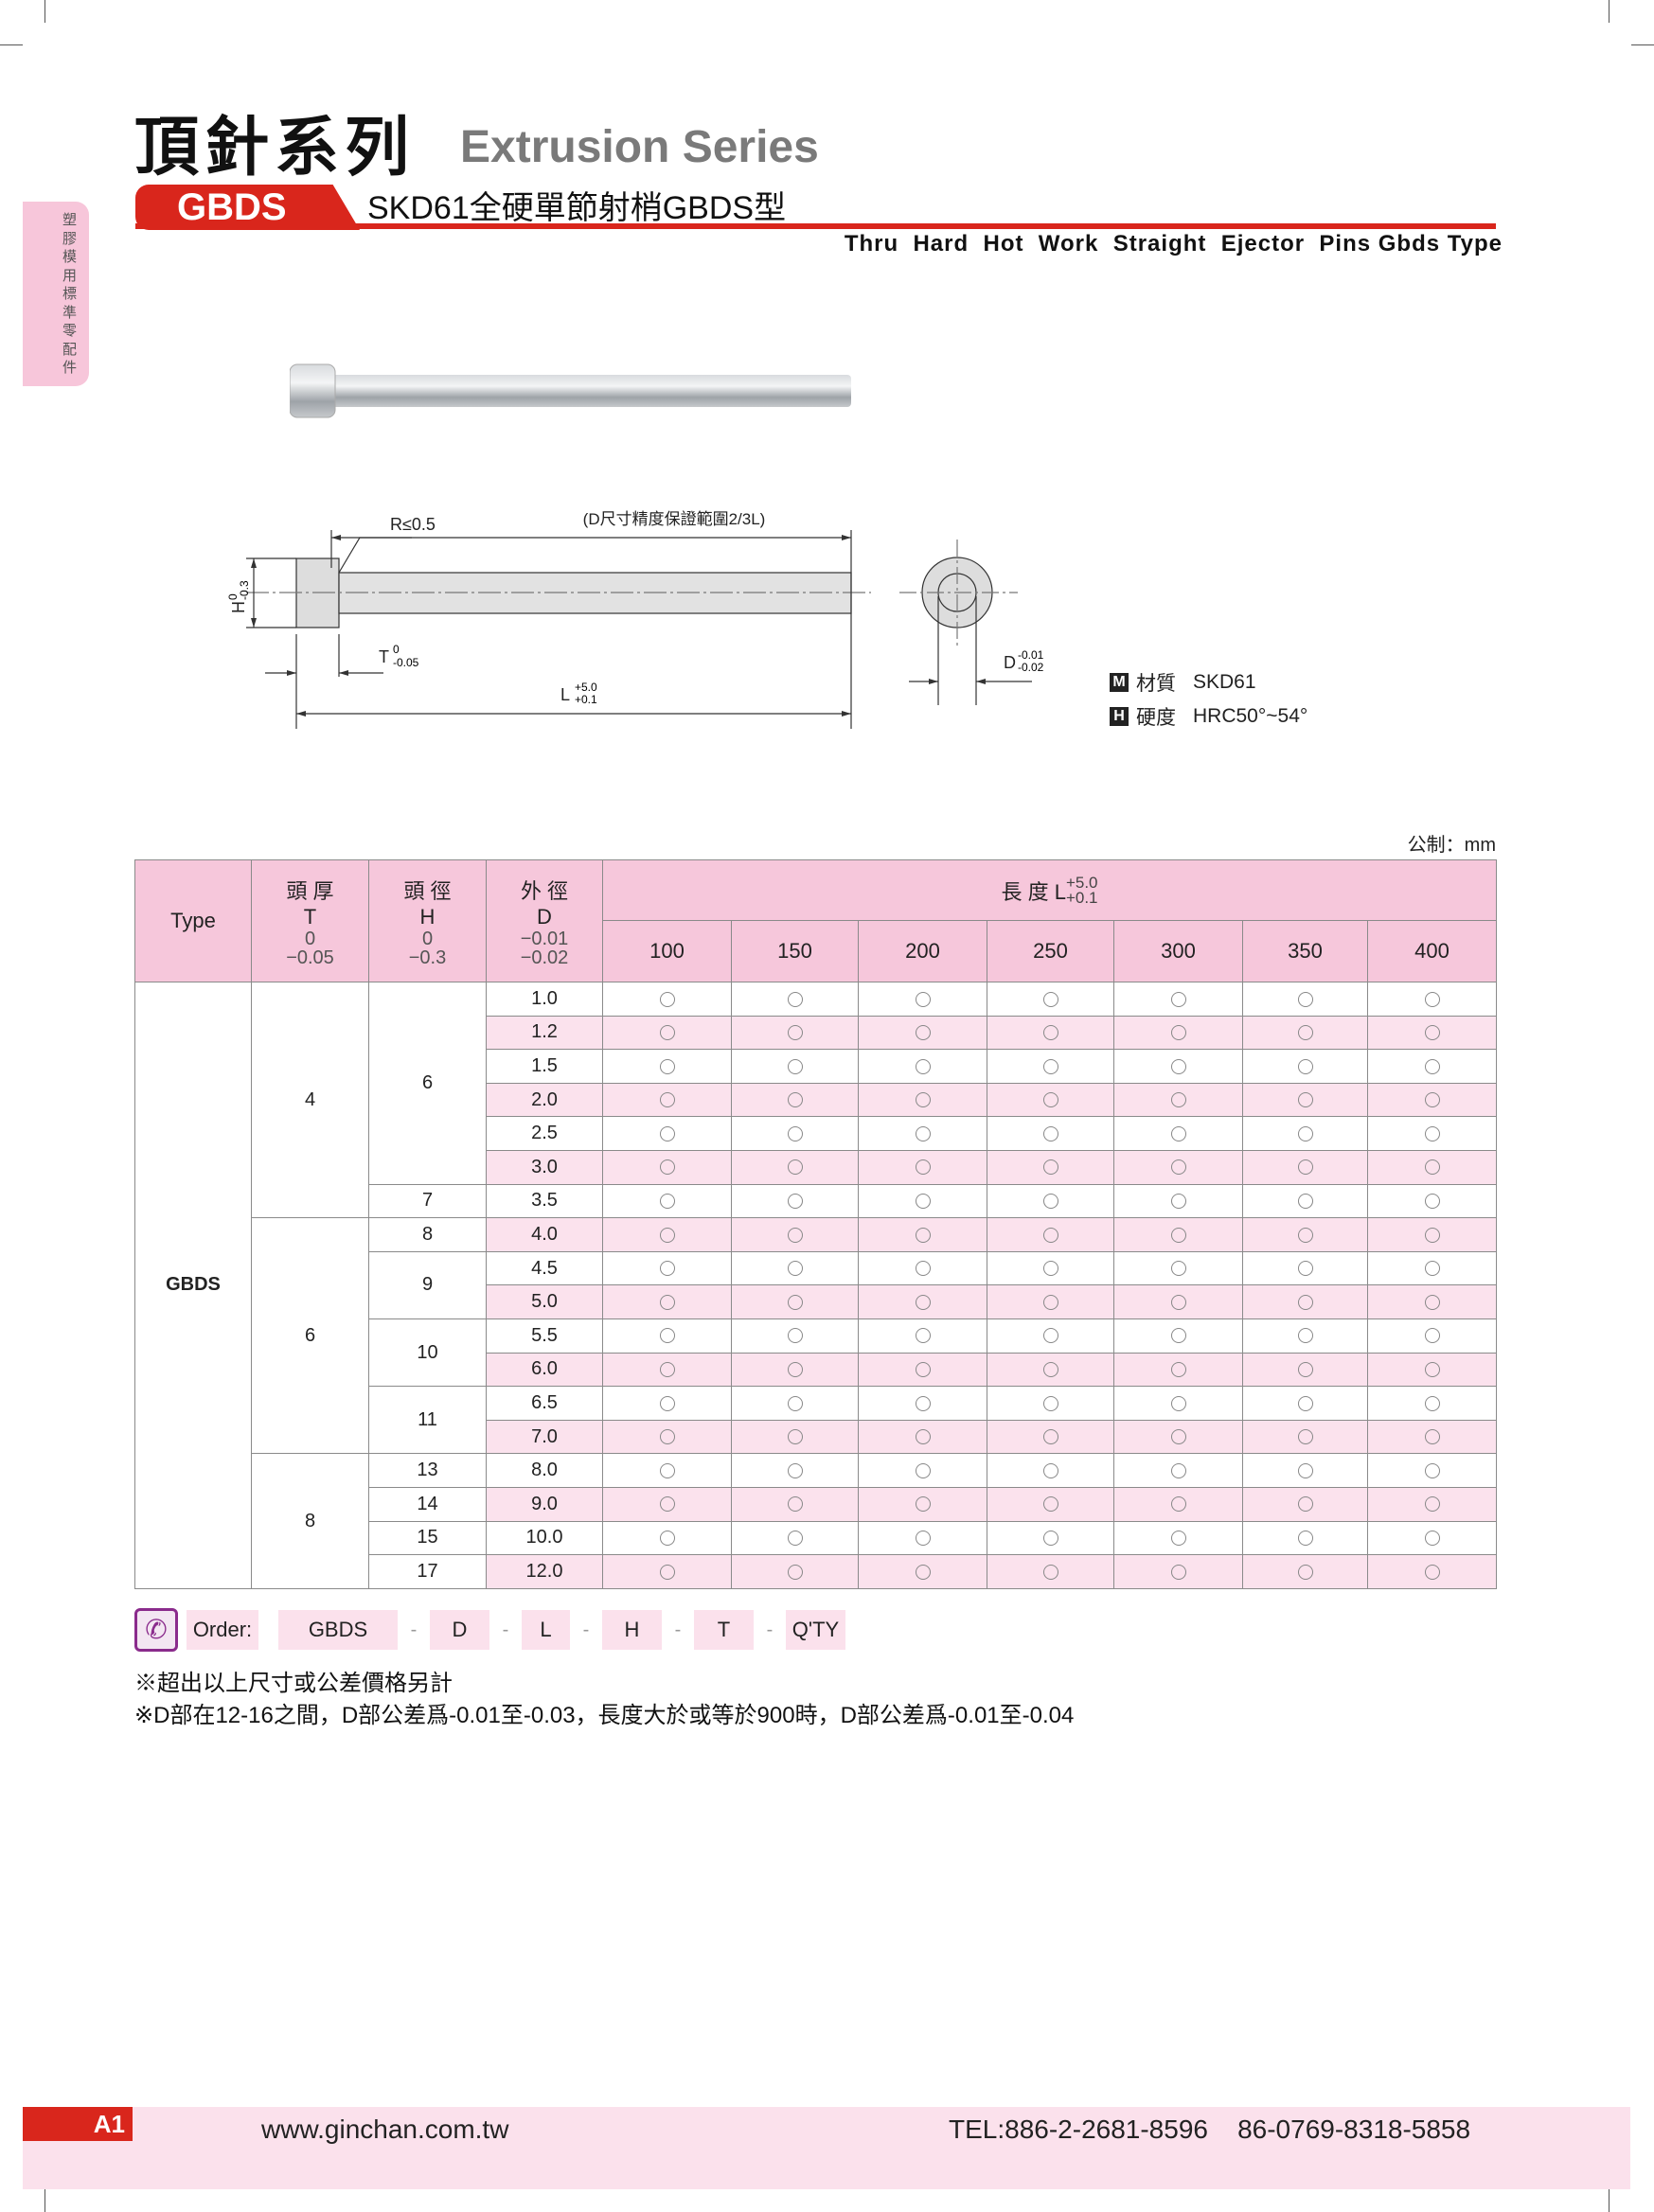 The height and width of the screenshot is (2212, 1654). I want to click on d-cell: 5.5, so click(544, 1336).